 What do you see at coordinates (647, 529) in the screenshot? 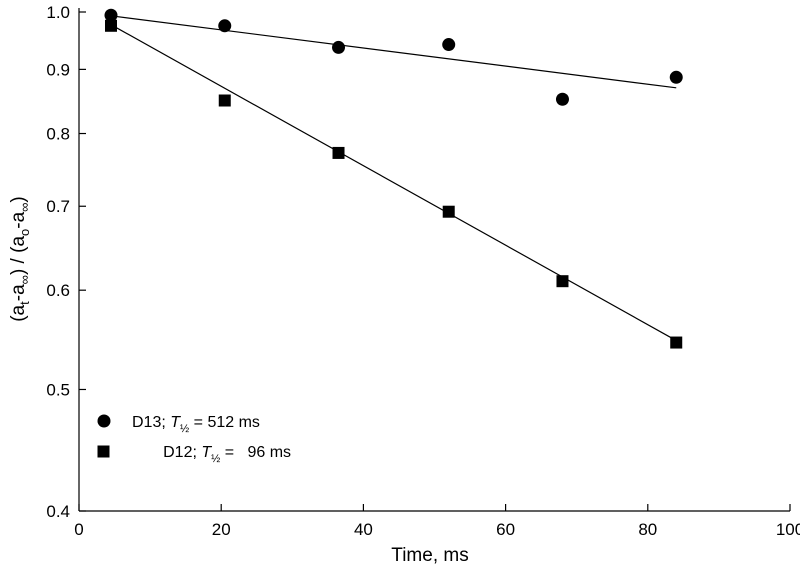
I see `x-tick-label: 80` at bounding box center [647, 529].